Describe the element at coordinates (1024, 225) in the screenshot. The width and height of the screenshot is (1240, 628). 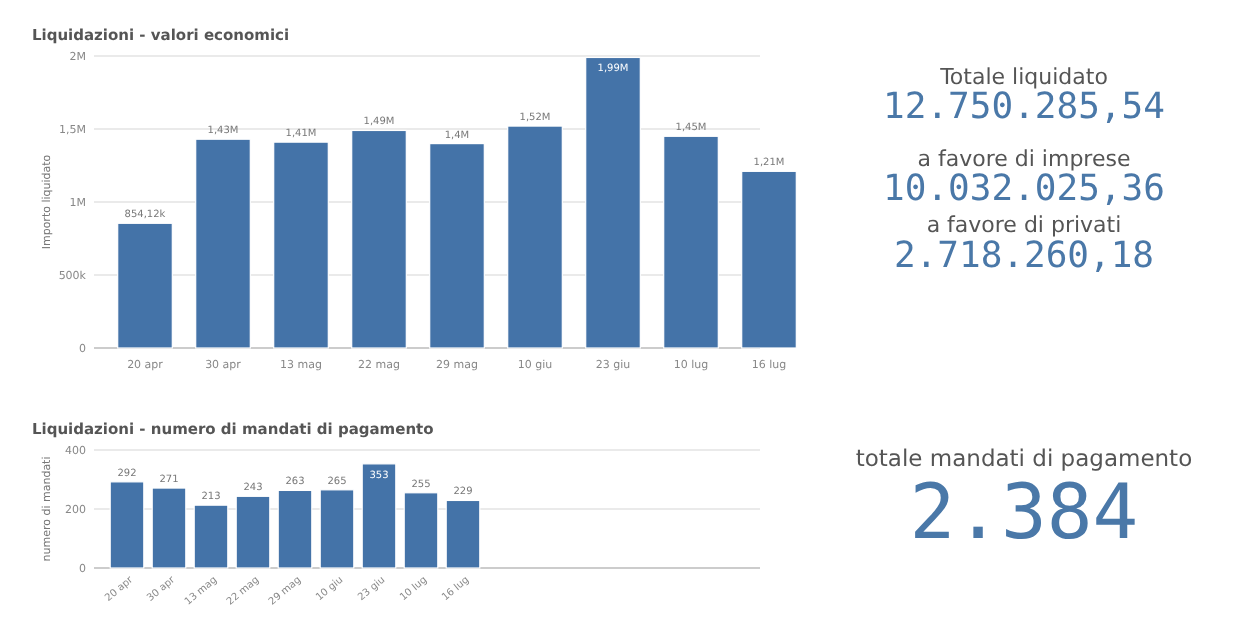
I see `text: a favore di privati` at that location.